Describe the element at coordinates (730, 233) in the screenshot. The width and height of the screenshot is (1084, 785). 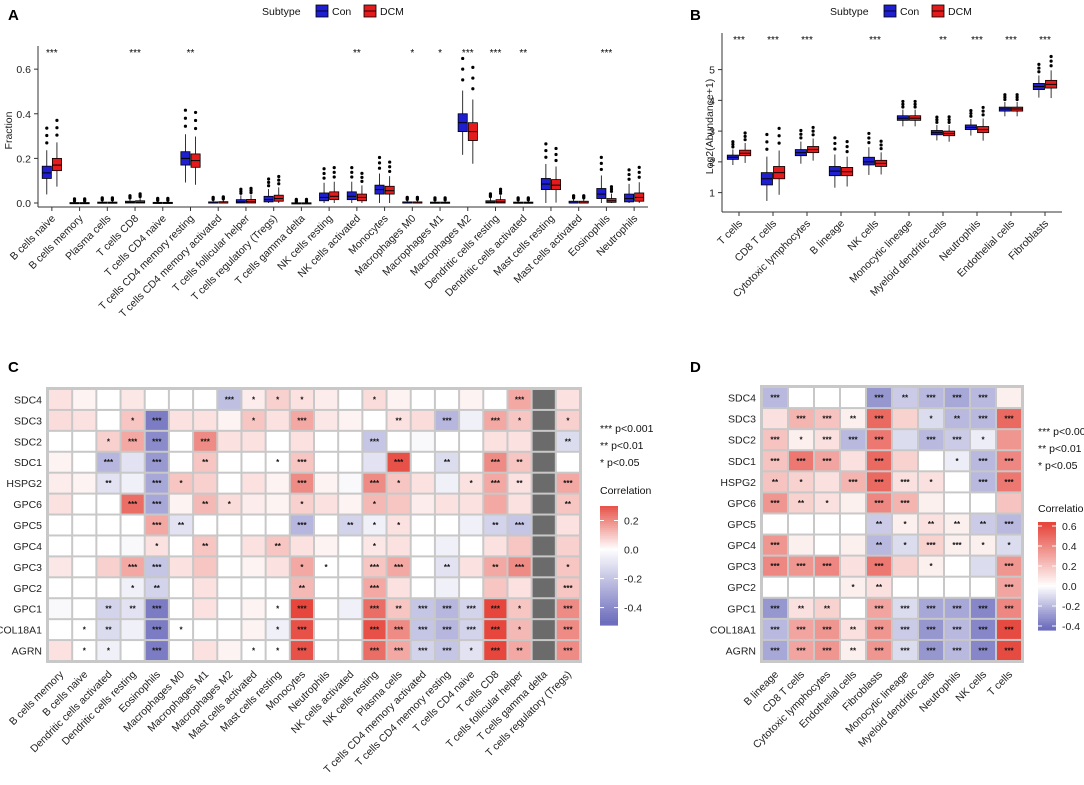
I see `x-tick-label: T cells` at that location.